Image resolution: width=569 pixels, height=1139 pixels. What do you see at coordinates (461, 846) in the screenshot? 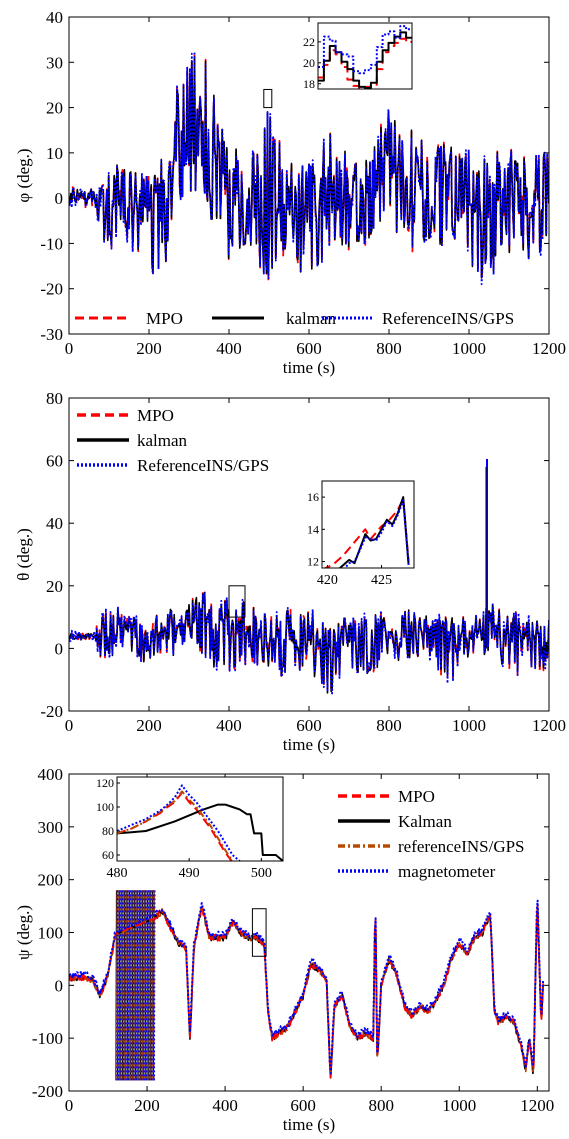
I see `legend-label: referenceINS/GPS` at bounding box center [461, 846].